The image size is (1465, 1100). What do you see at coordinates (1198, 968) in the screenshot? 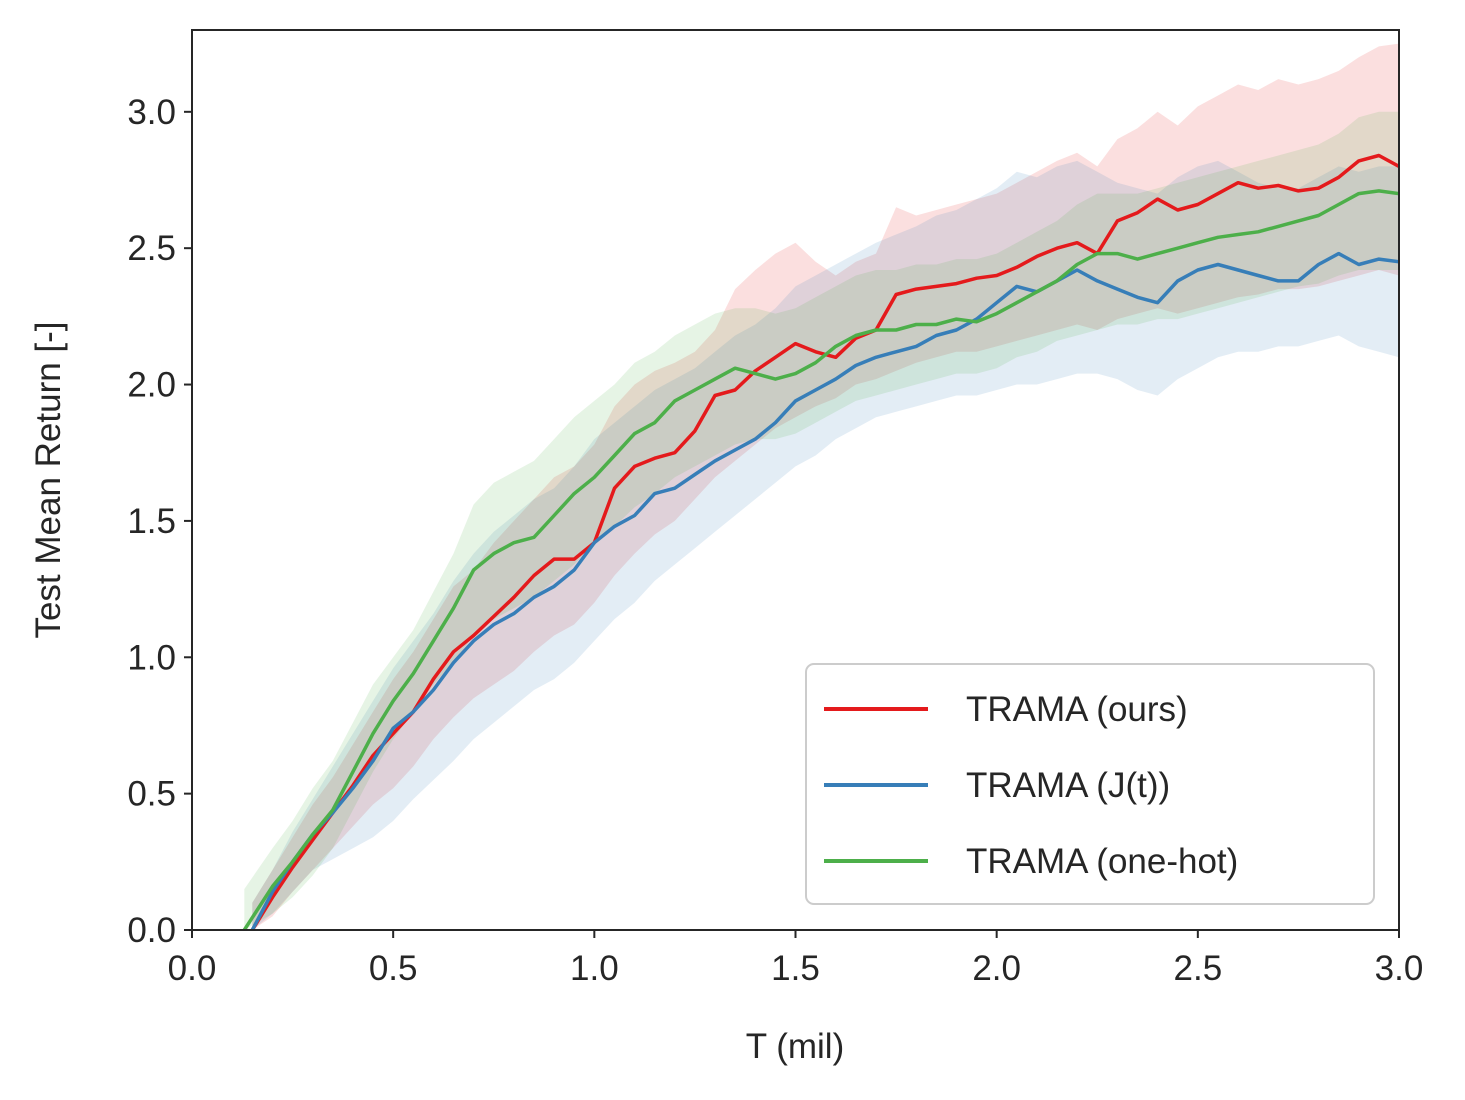
I see `x-tick-label: 2.5` at bounding box center [1198, 968].